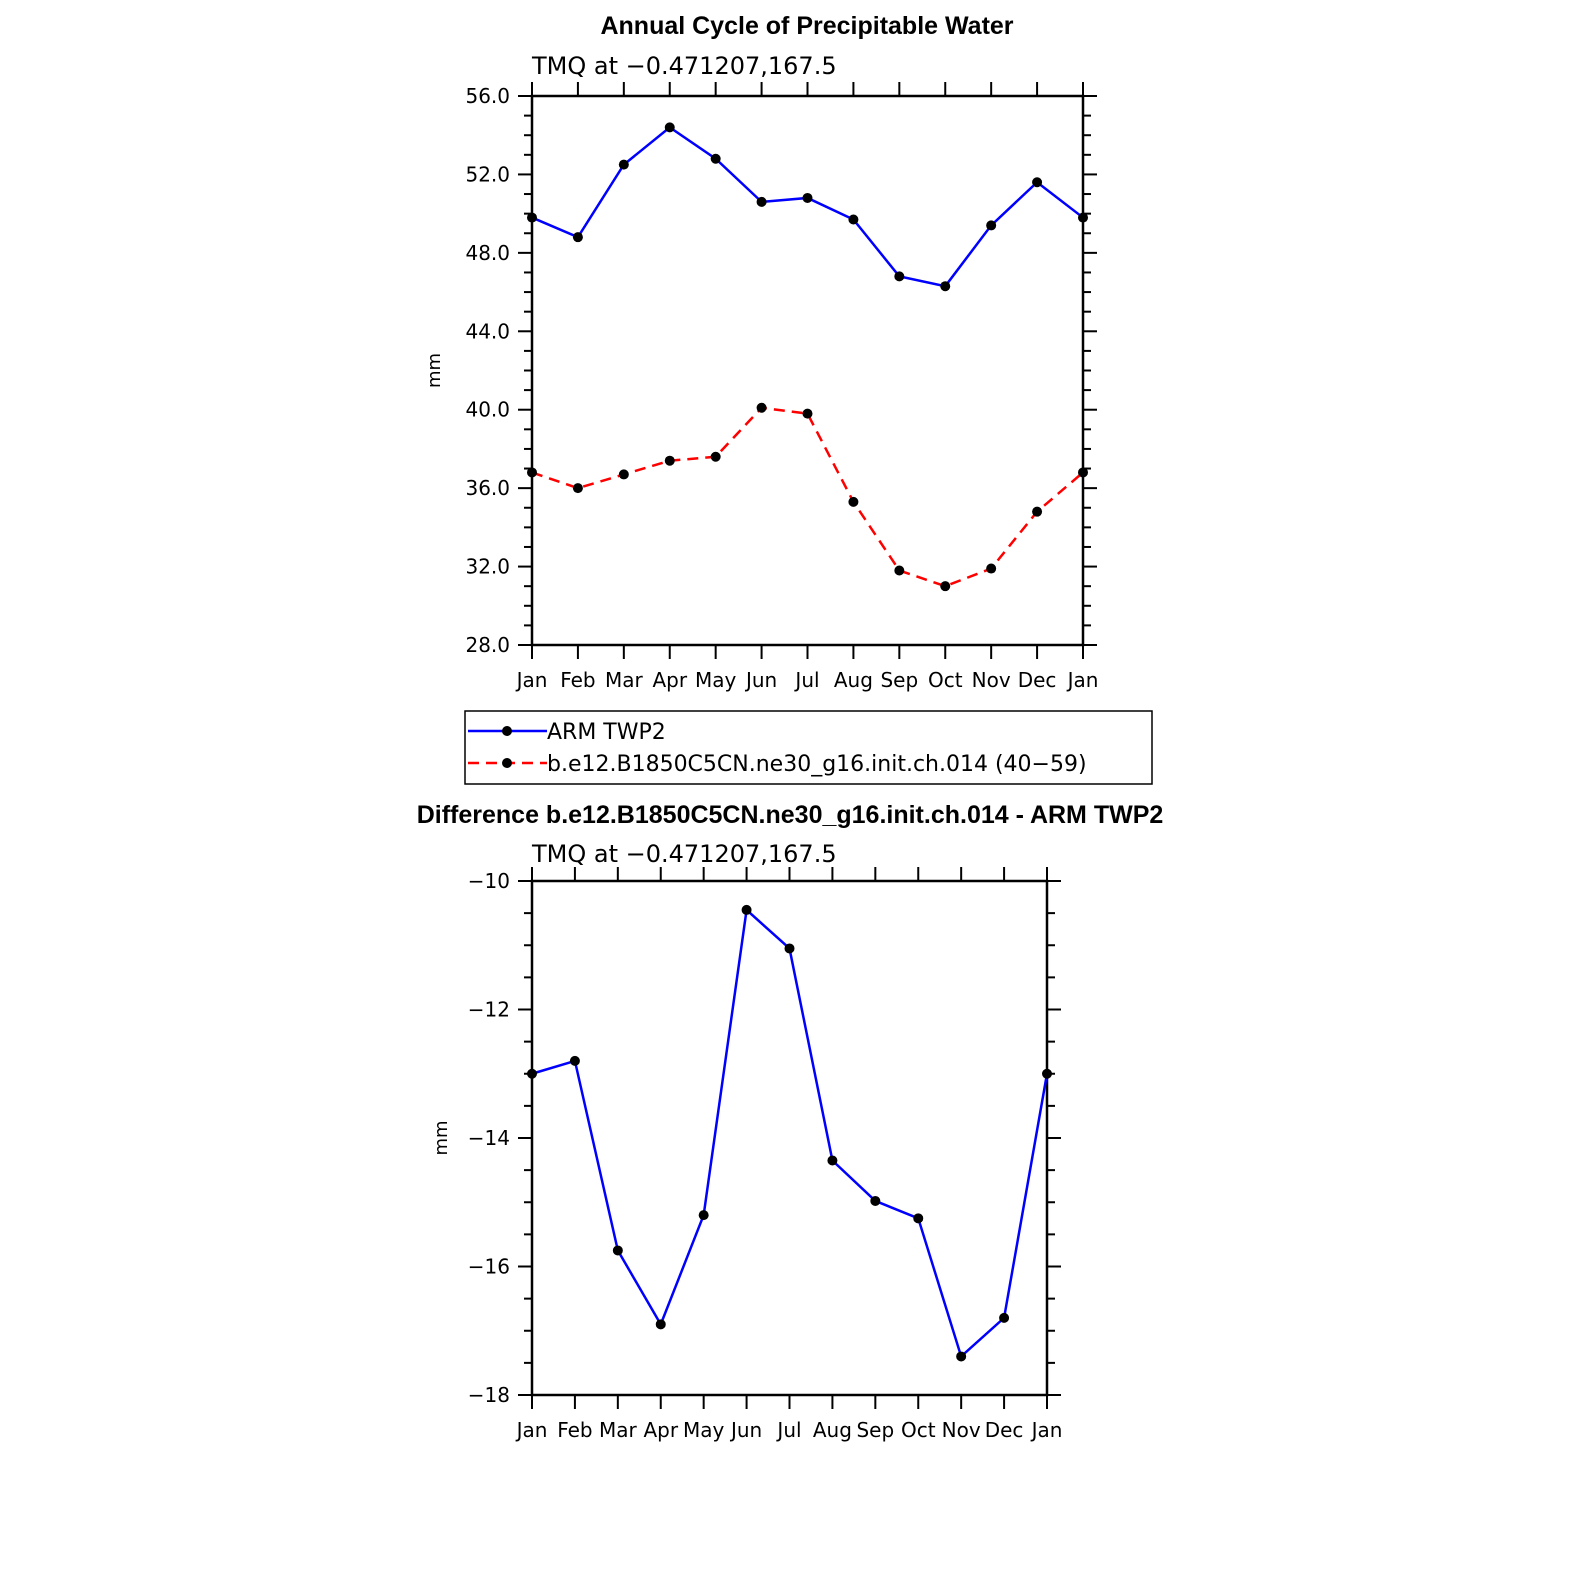  What do you see at coordinates (487, 645) in the screenshot?
I see `y-tick-label: 28.0` at bounding box center [487, 645].